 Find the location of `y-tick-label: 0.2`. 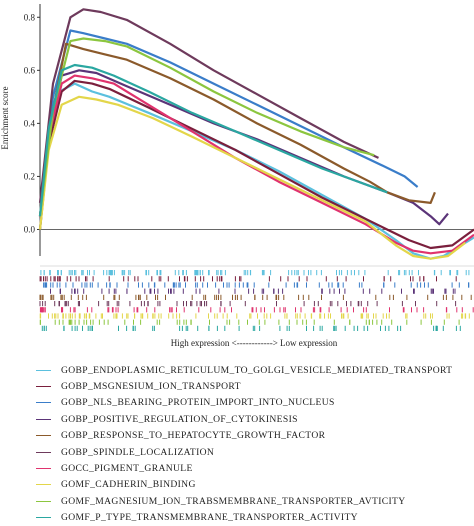

y-tick-label: 0.2 is located at coordinates (29, 176).